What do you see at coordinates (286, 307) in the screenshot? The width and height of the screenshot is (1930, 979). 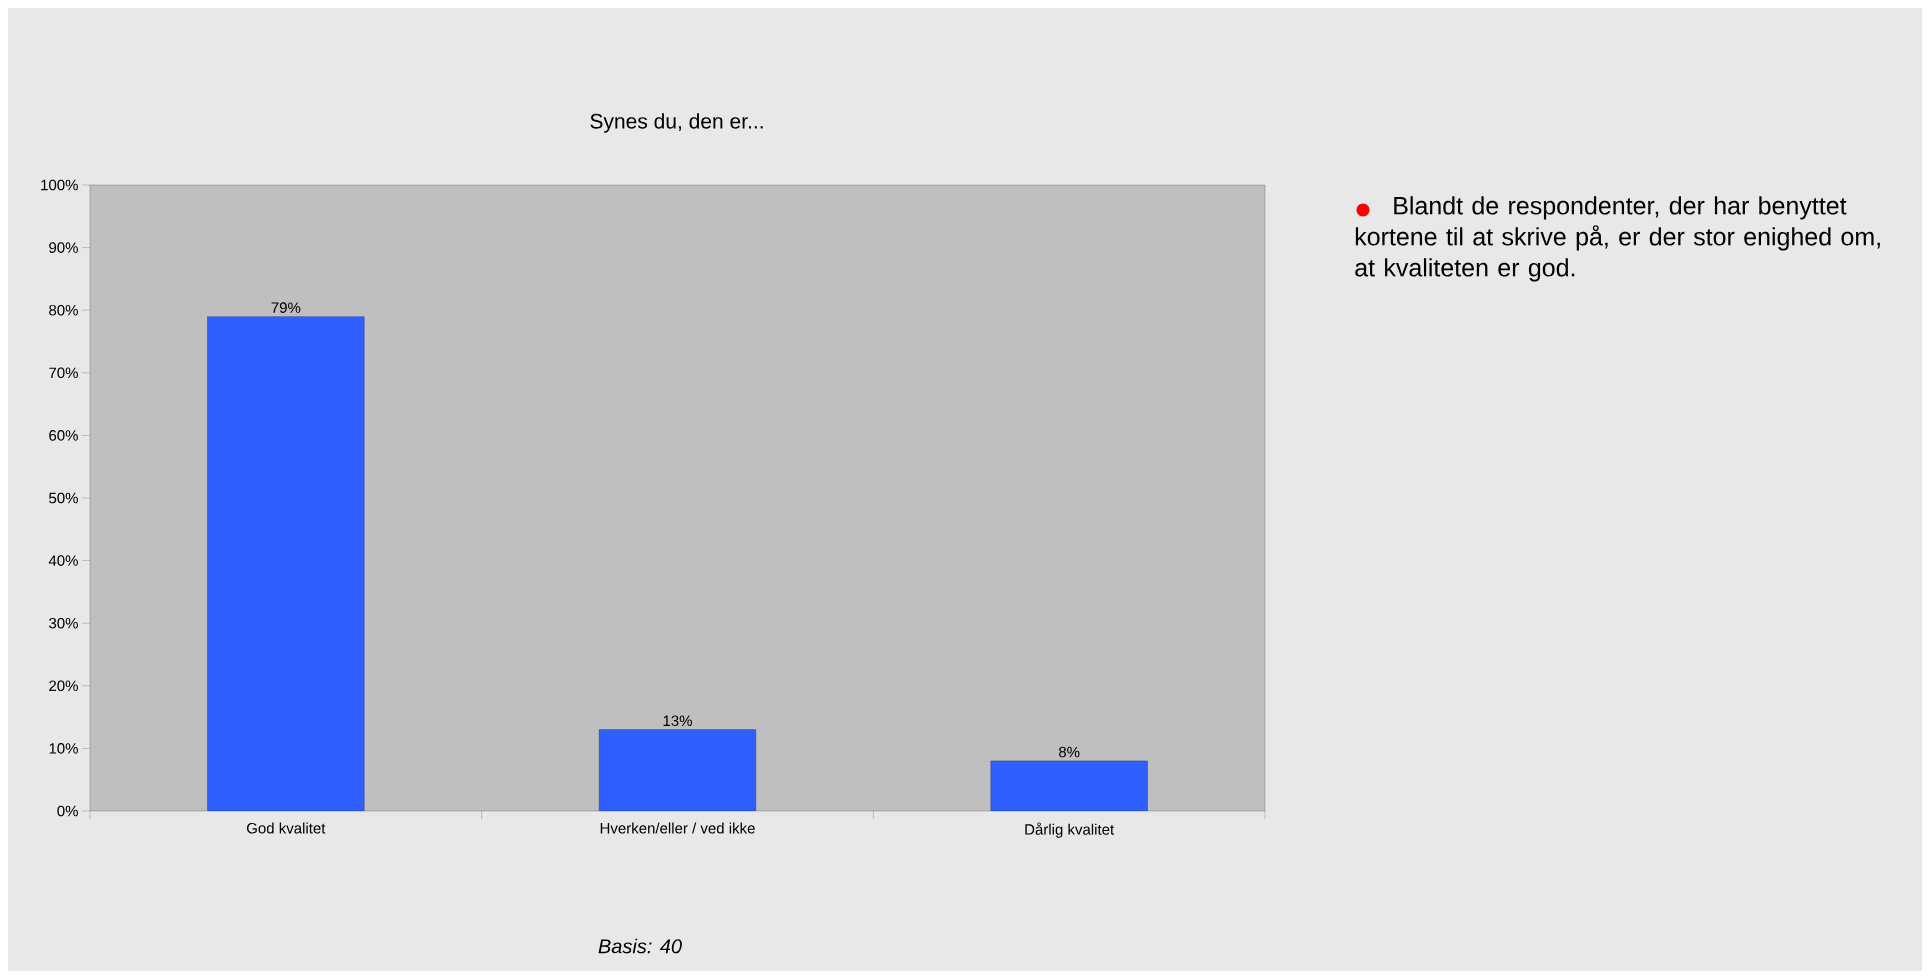 I see `data-label: 79%` at bounding box center [286, 307].